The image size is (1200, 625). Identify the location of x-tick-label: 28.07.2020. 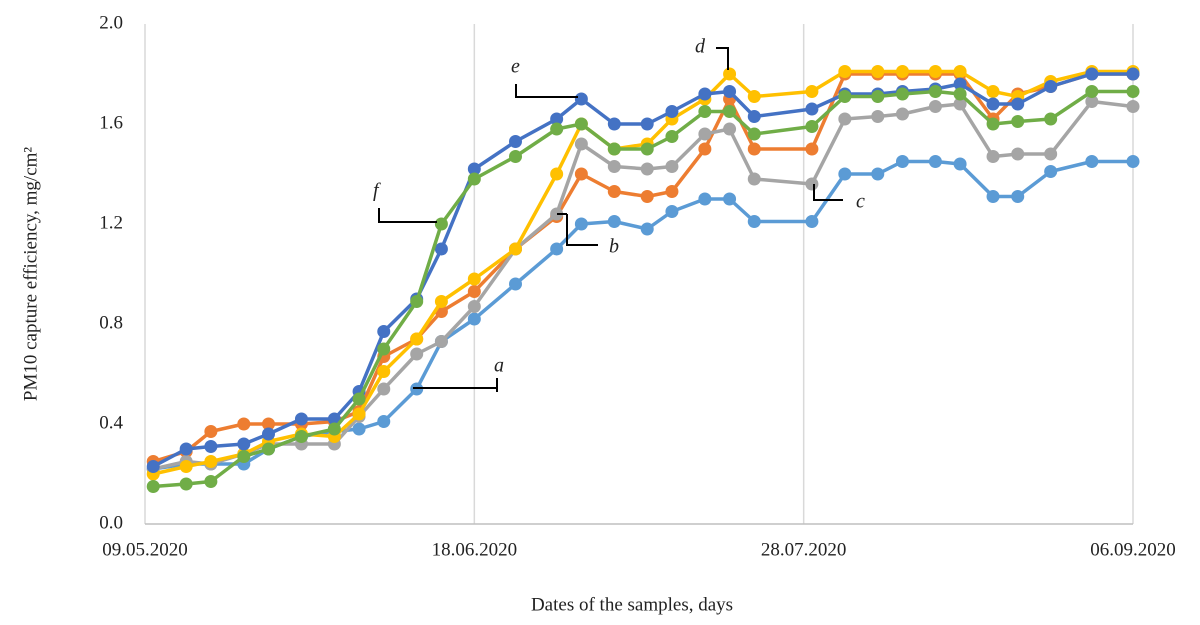
(804, 549).